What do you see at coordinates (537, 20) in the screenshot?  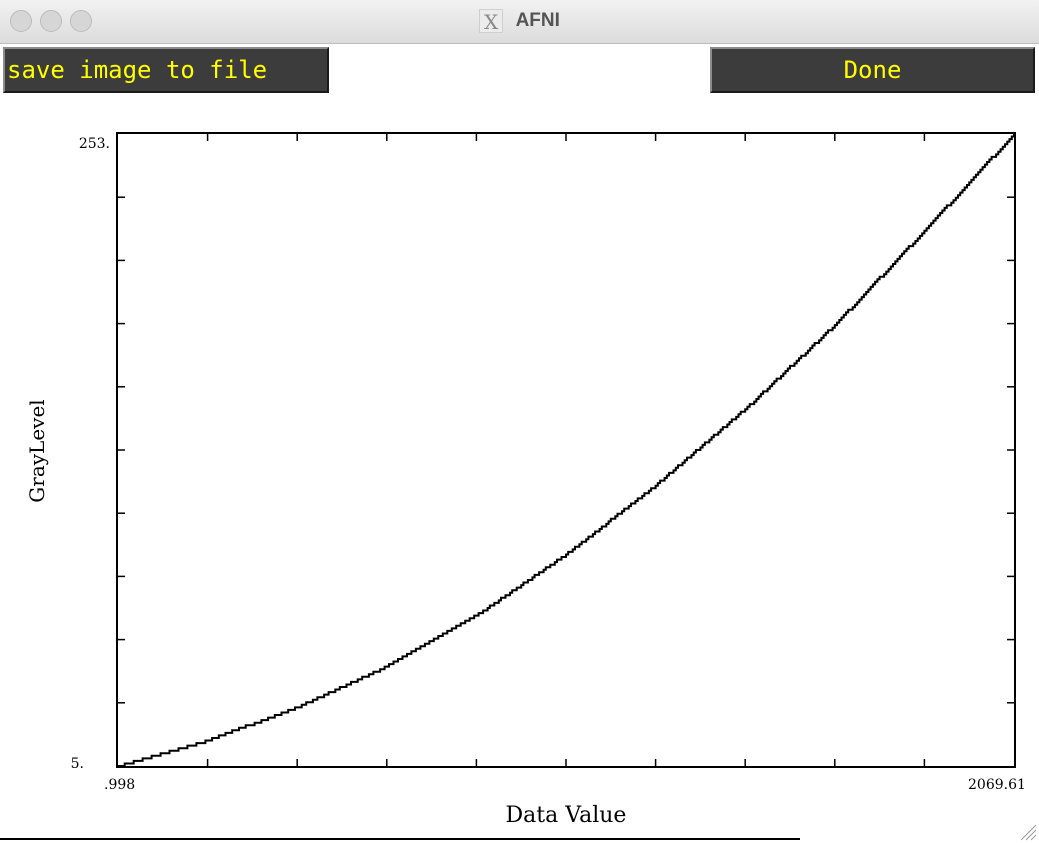 I see `window-title: AFNI` at bounding box center [537, 20].